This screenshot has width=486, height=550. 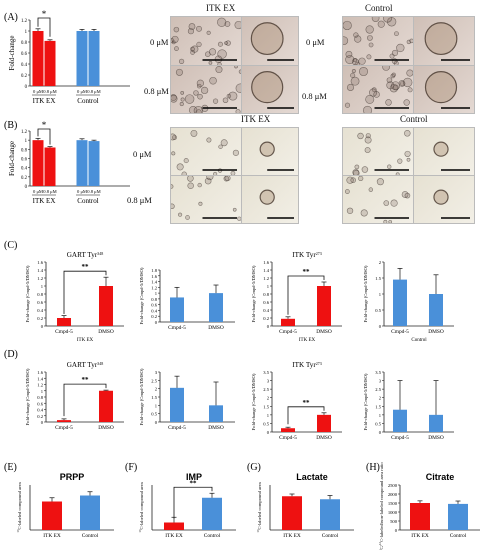 I want to click on significance-marker-c3: **, so click(x=307, y=272).